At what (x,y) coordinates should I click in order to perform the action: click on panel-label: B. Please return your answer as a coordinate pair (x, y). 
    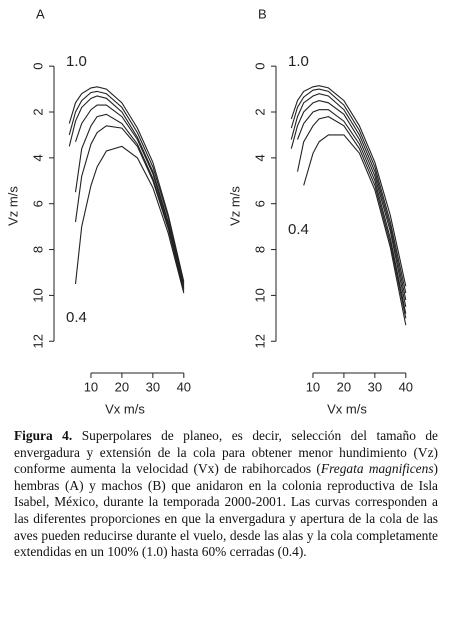
    Looking at the image, I should click on (262, 13).